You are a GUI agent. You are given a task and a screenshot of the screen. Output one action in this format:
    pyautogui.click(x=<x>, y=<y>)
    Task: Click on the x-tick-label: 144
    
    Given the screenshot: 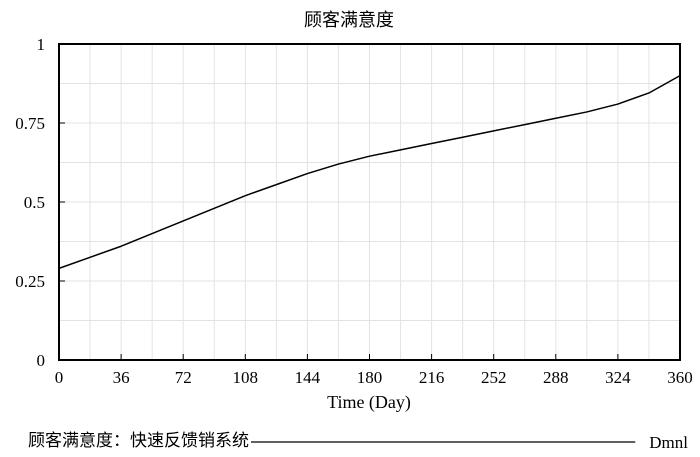 What is the action you would take?
    pyautogui.click(x=308, y=377)
    